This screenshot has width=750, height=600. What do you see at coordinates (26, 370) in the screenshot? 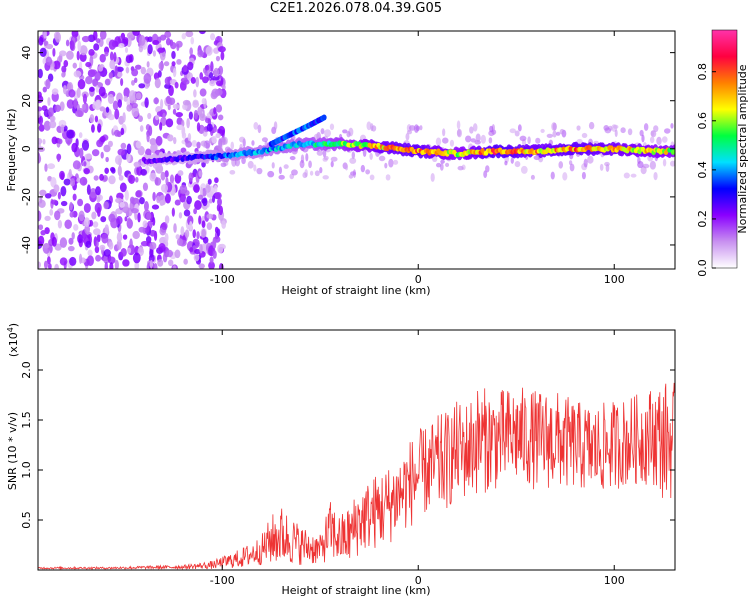
I see `snr-y-tick-label: 2.0` at bounding box center [26, 370].